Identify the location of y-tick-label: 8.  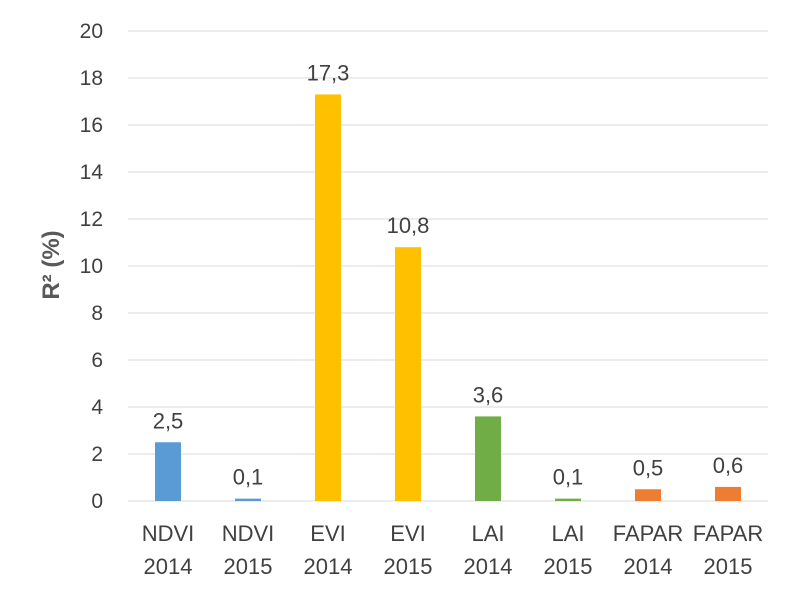
(97, 313).